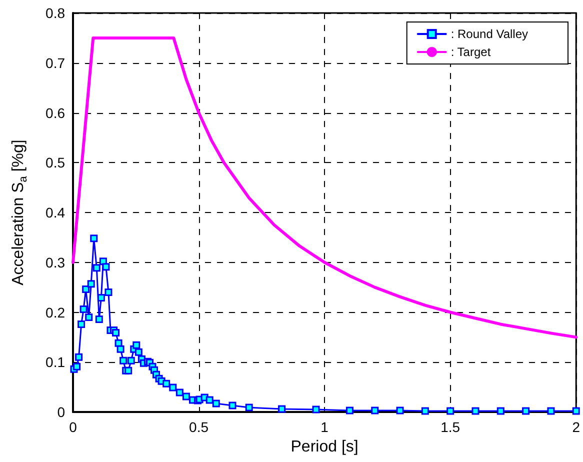  What do you see at coordinates (56, 162) in the screenshot?
I see `y-tick-label: 0.5` at bounding box center [56, 162].